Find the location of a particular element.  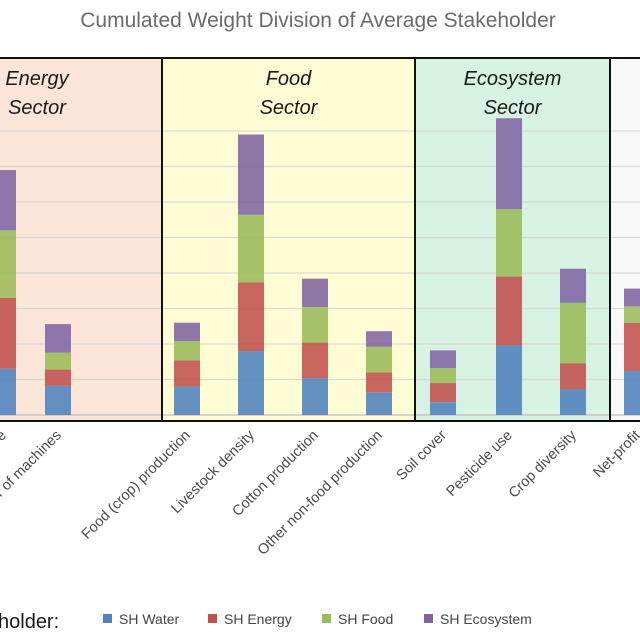

legend-entry: SH Ecosystem is located at coordinates (486, 619).